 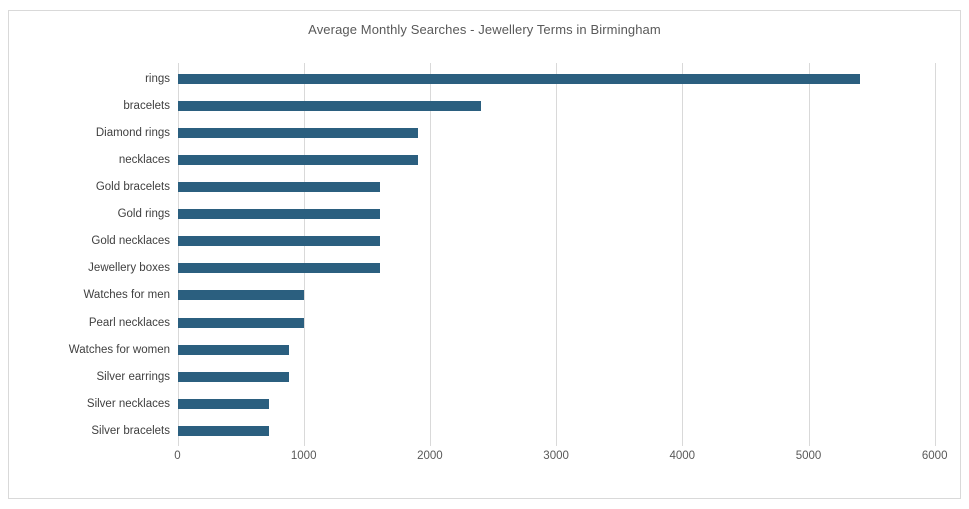 I want to click on bar-gold-rings, so click(x=279, y=214).